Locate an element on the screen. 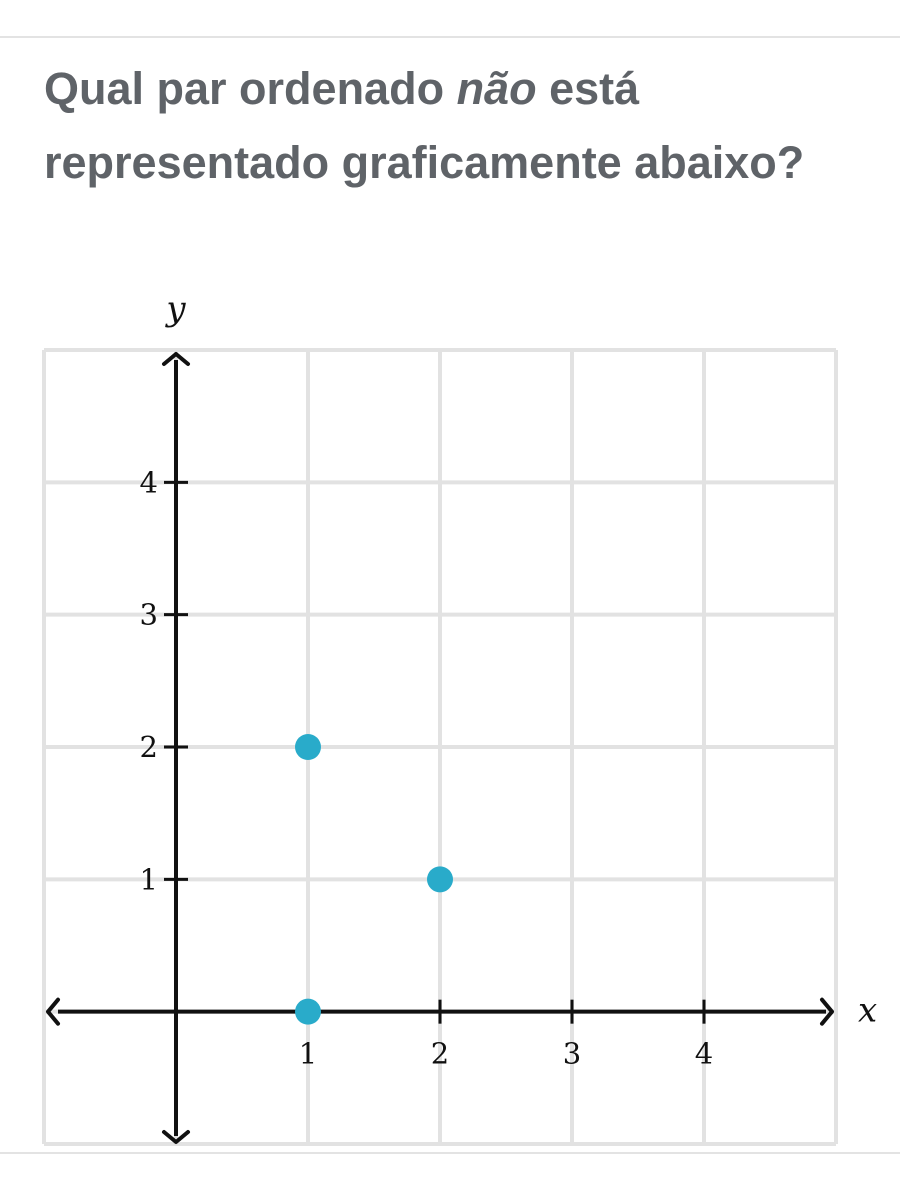 The height and width of the screenshot is (1178, 900). y-axis-arrow-up is located at coordinates (176, 359).